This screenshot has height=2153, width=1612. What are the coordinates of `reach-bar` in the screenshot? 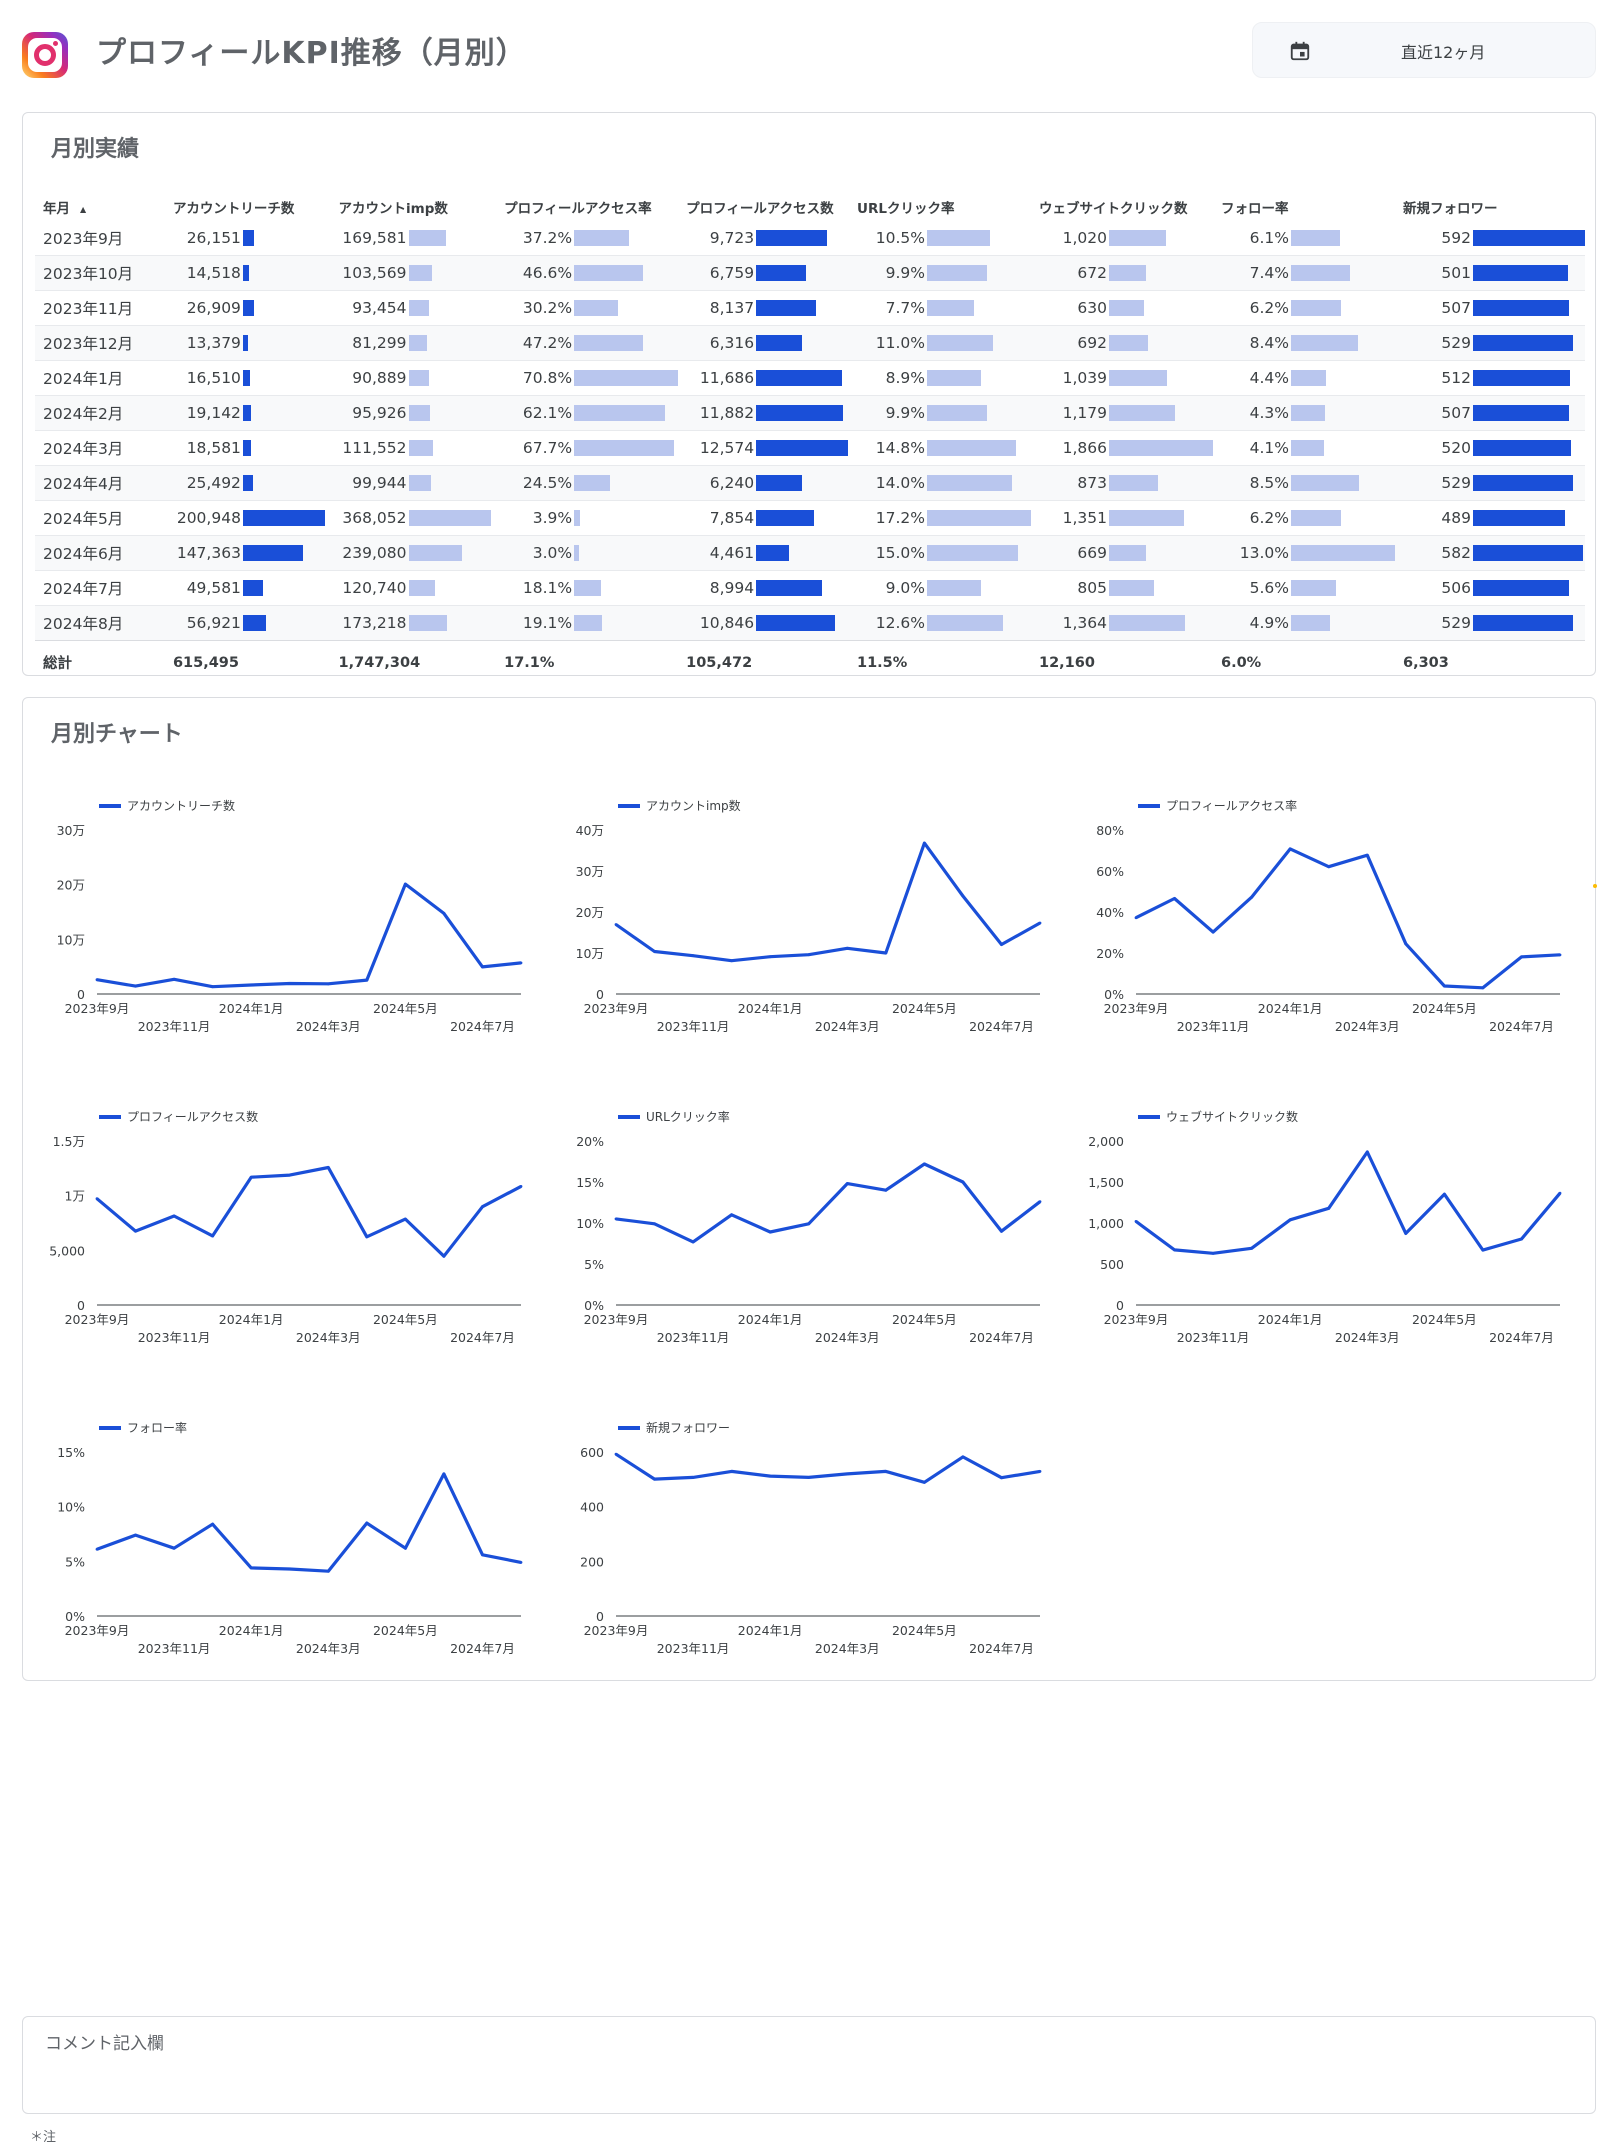 It's located at (253, 588).